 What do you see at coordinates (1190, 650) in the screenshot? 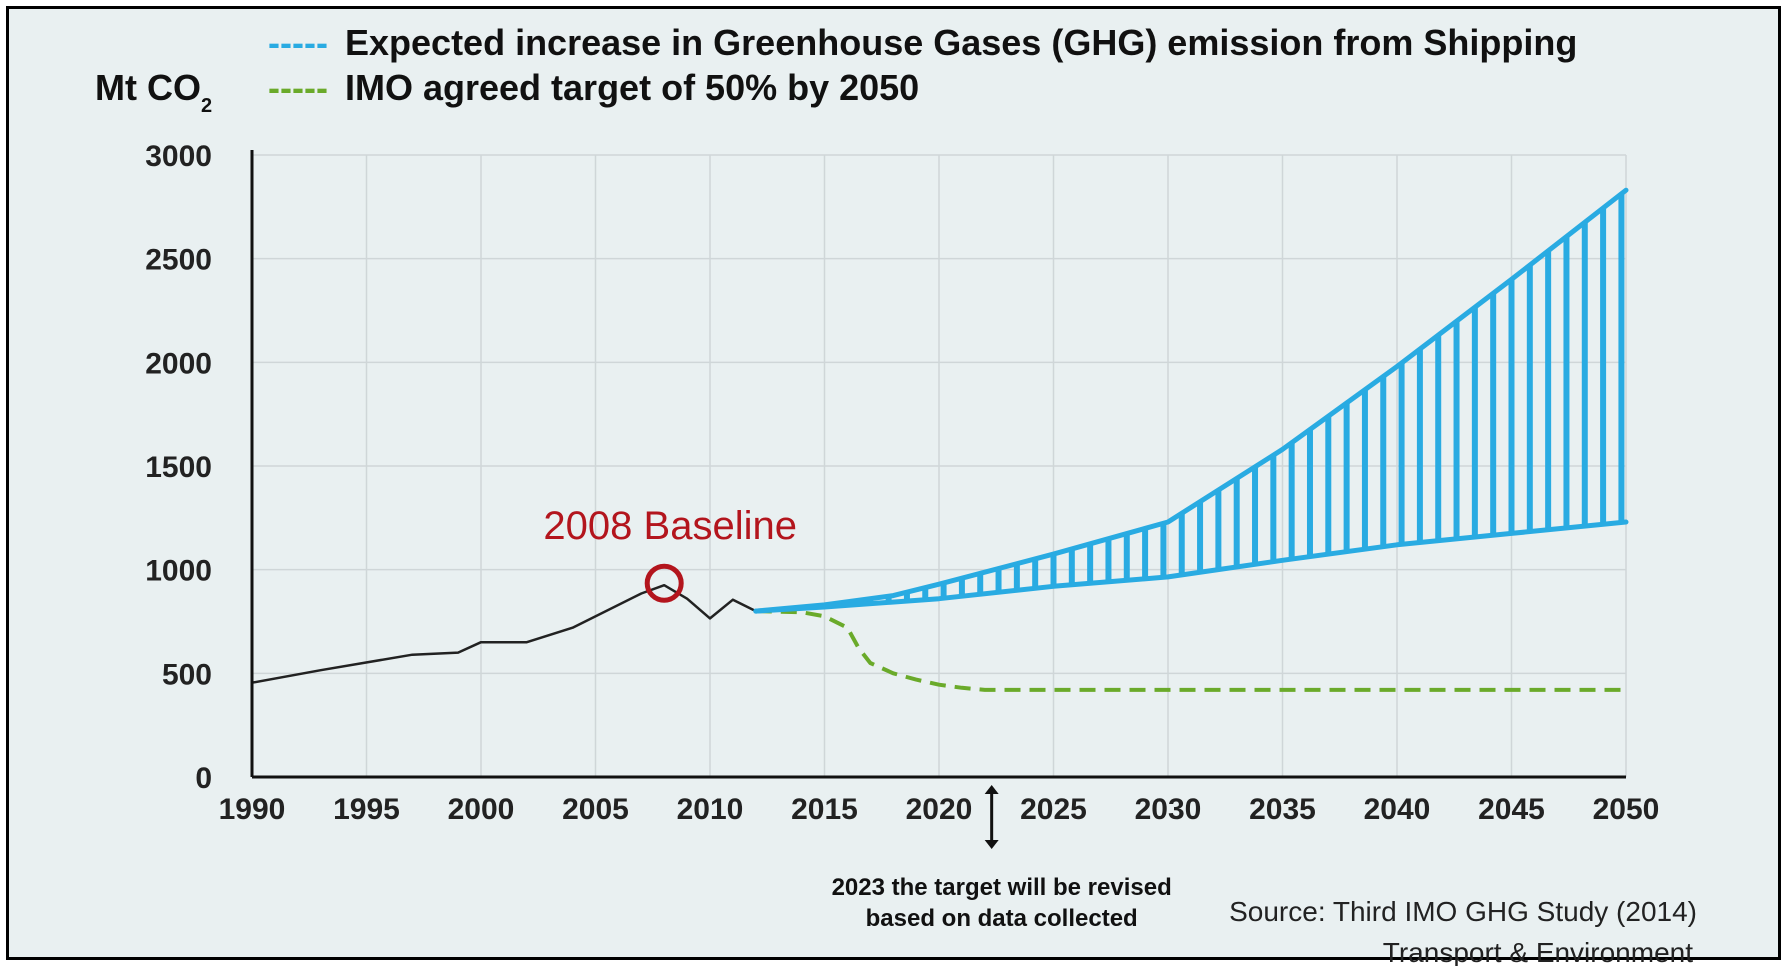
I see `series-line-target` at bounding box center [1190, 650].